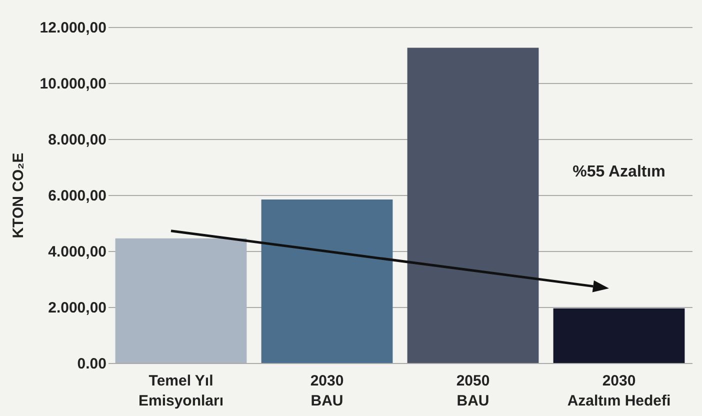 This screenshot has height=416, width=702. Describe the element at coordinates (327, 391) in the screenshot. I see `x-tick-label: 2030 BAU` at that location.